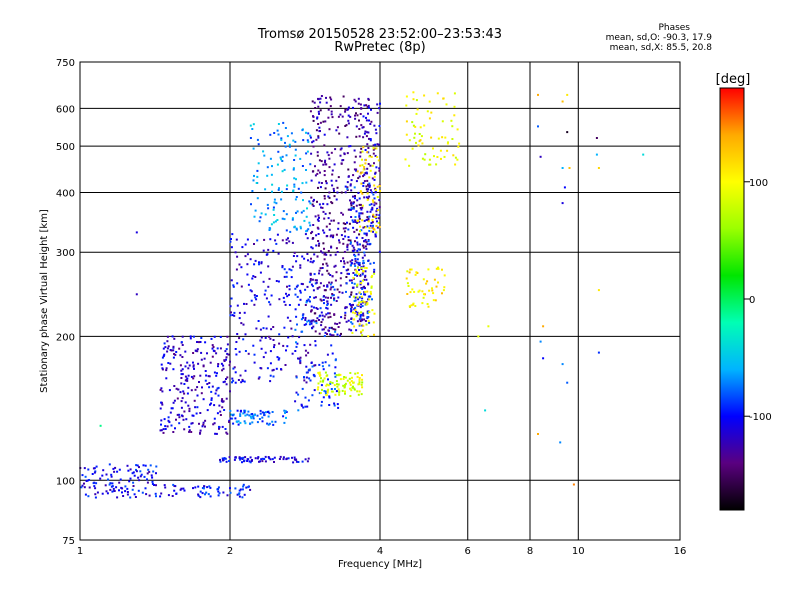 This screenshot has height=600, width=800. I want to click on x-tick-label: 16, so click(680, 551).